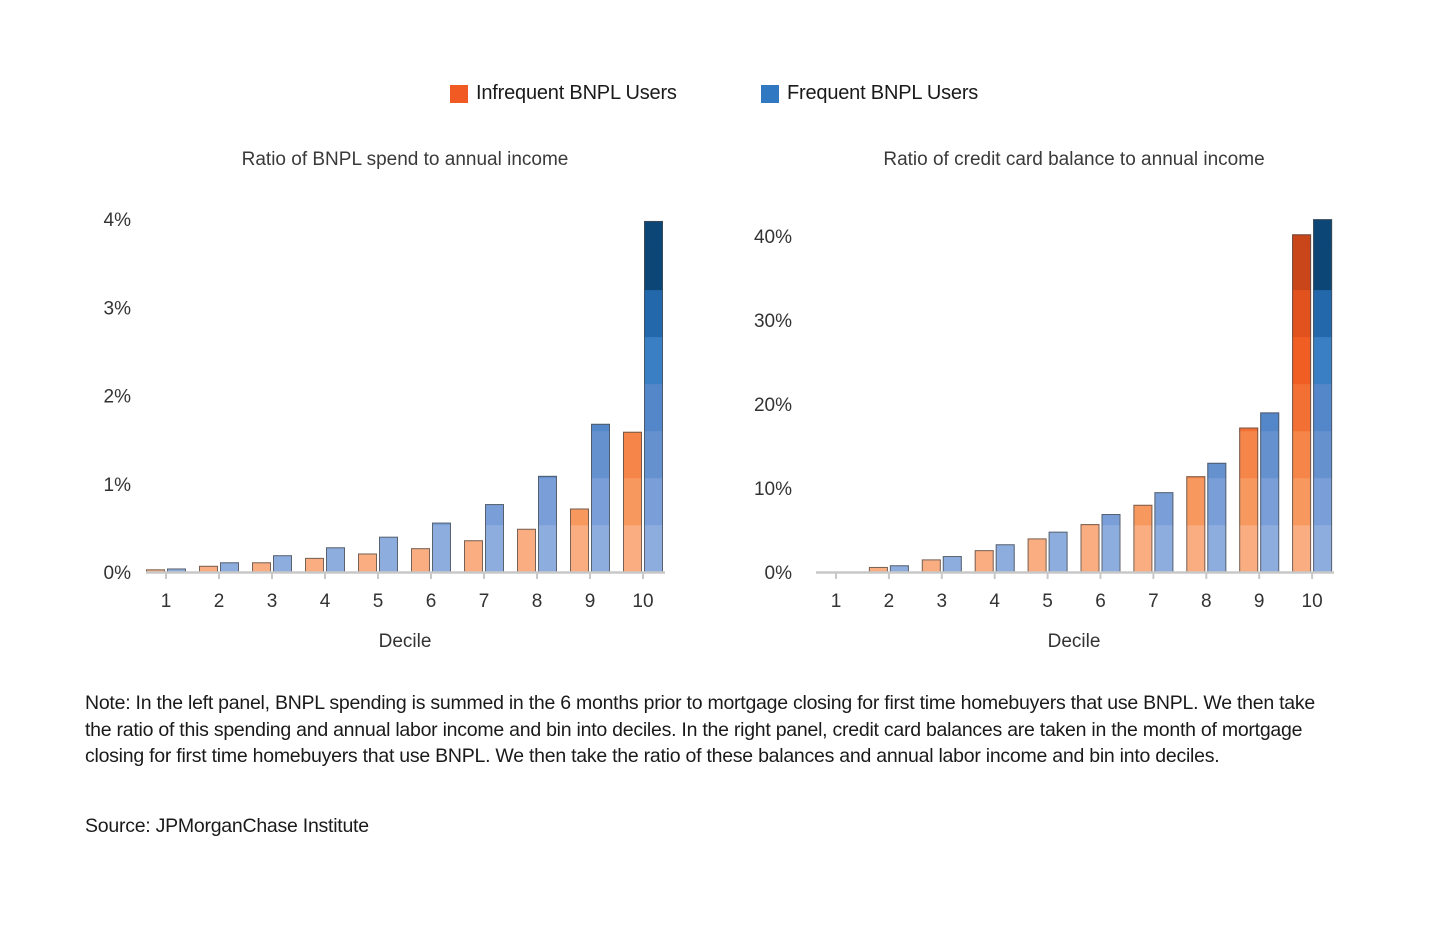  What do you see at coordinates (431, 601) in the screenshot?
I see `left-x-tick-label: 6` at bounding box center [431, 601].